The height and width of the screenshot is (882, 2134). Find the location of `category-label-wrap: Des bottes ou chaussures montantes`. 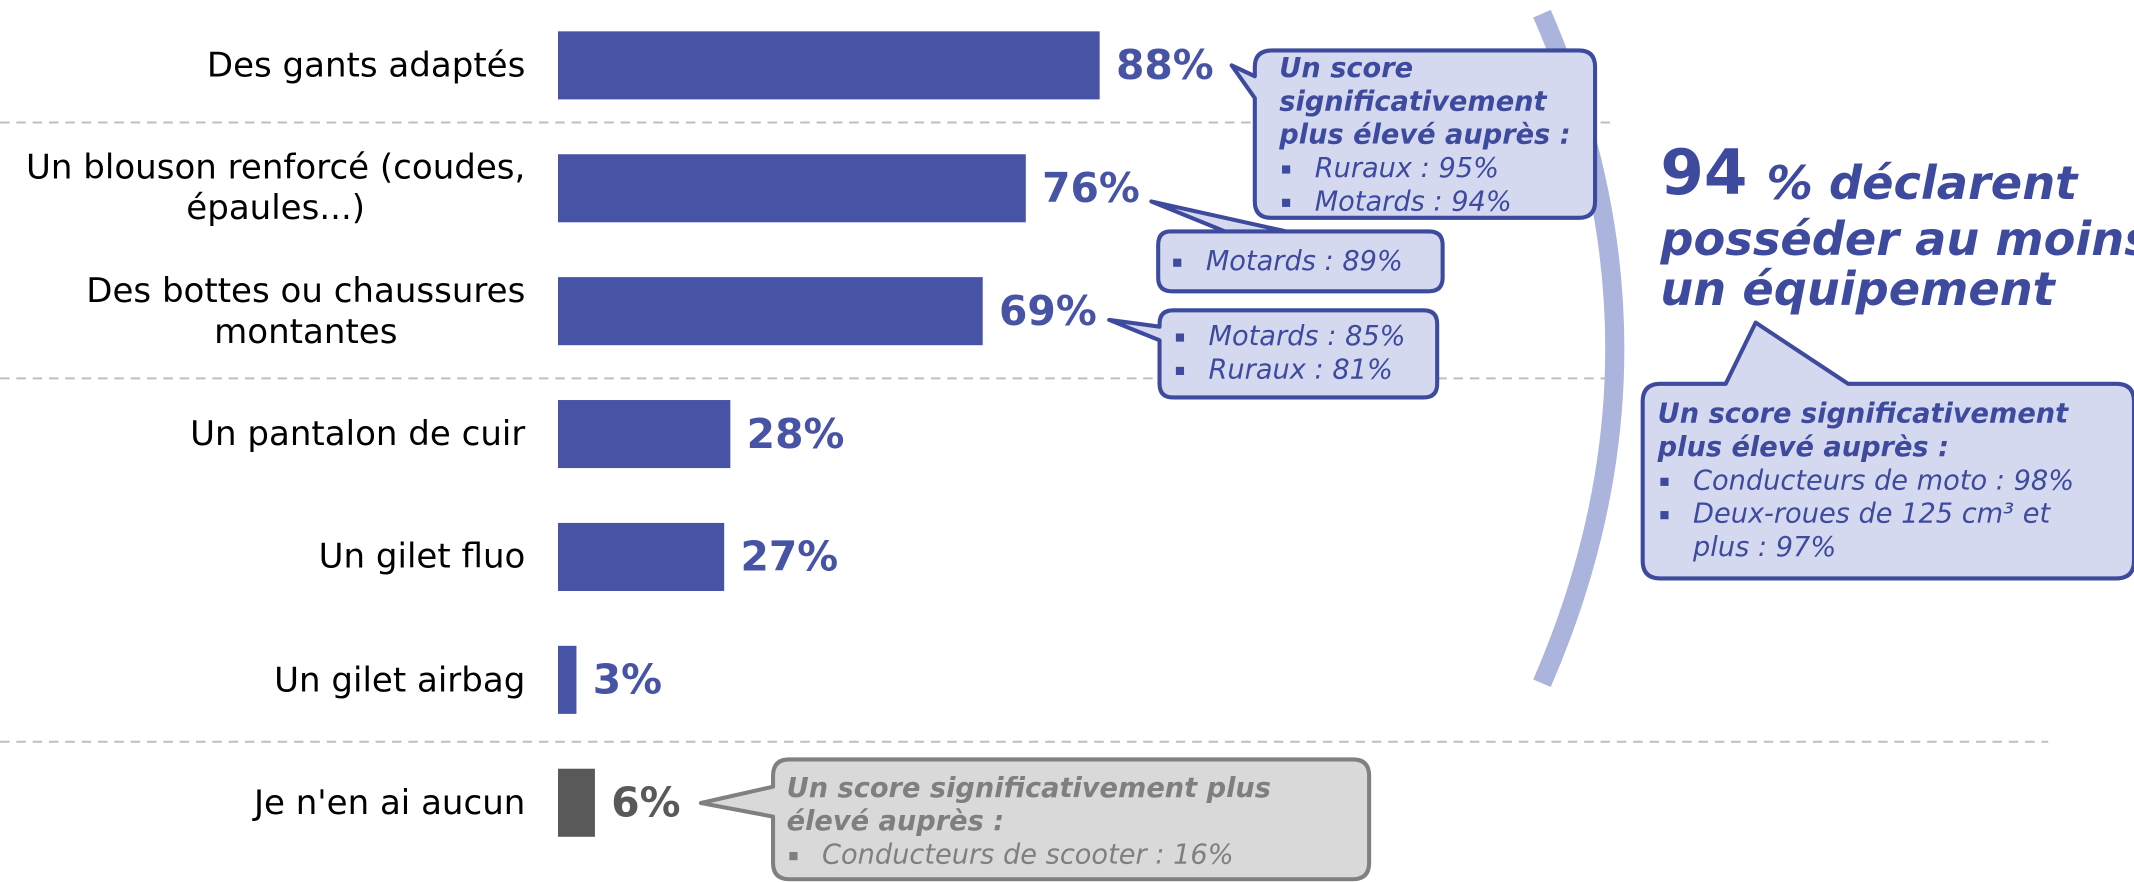

category-label-wrap: Des bottes ou chaussures montantes is located at coordinates (262, 311).